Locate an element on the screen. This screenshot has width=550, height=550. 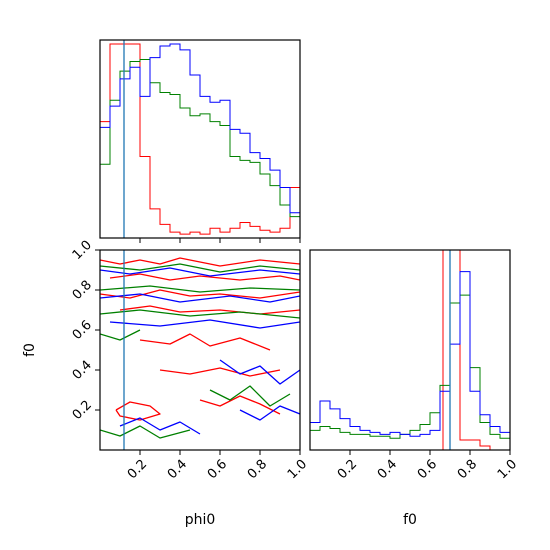
f0-hist-green is located at coordinates (410, 372).